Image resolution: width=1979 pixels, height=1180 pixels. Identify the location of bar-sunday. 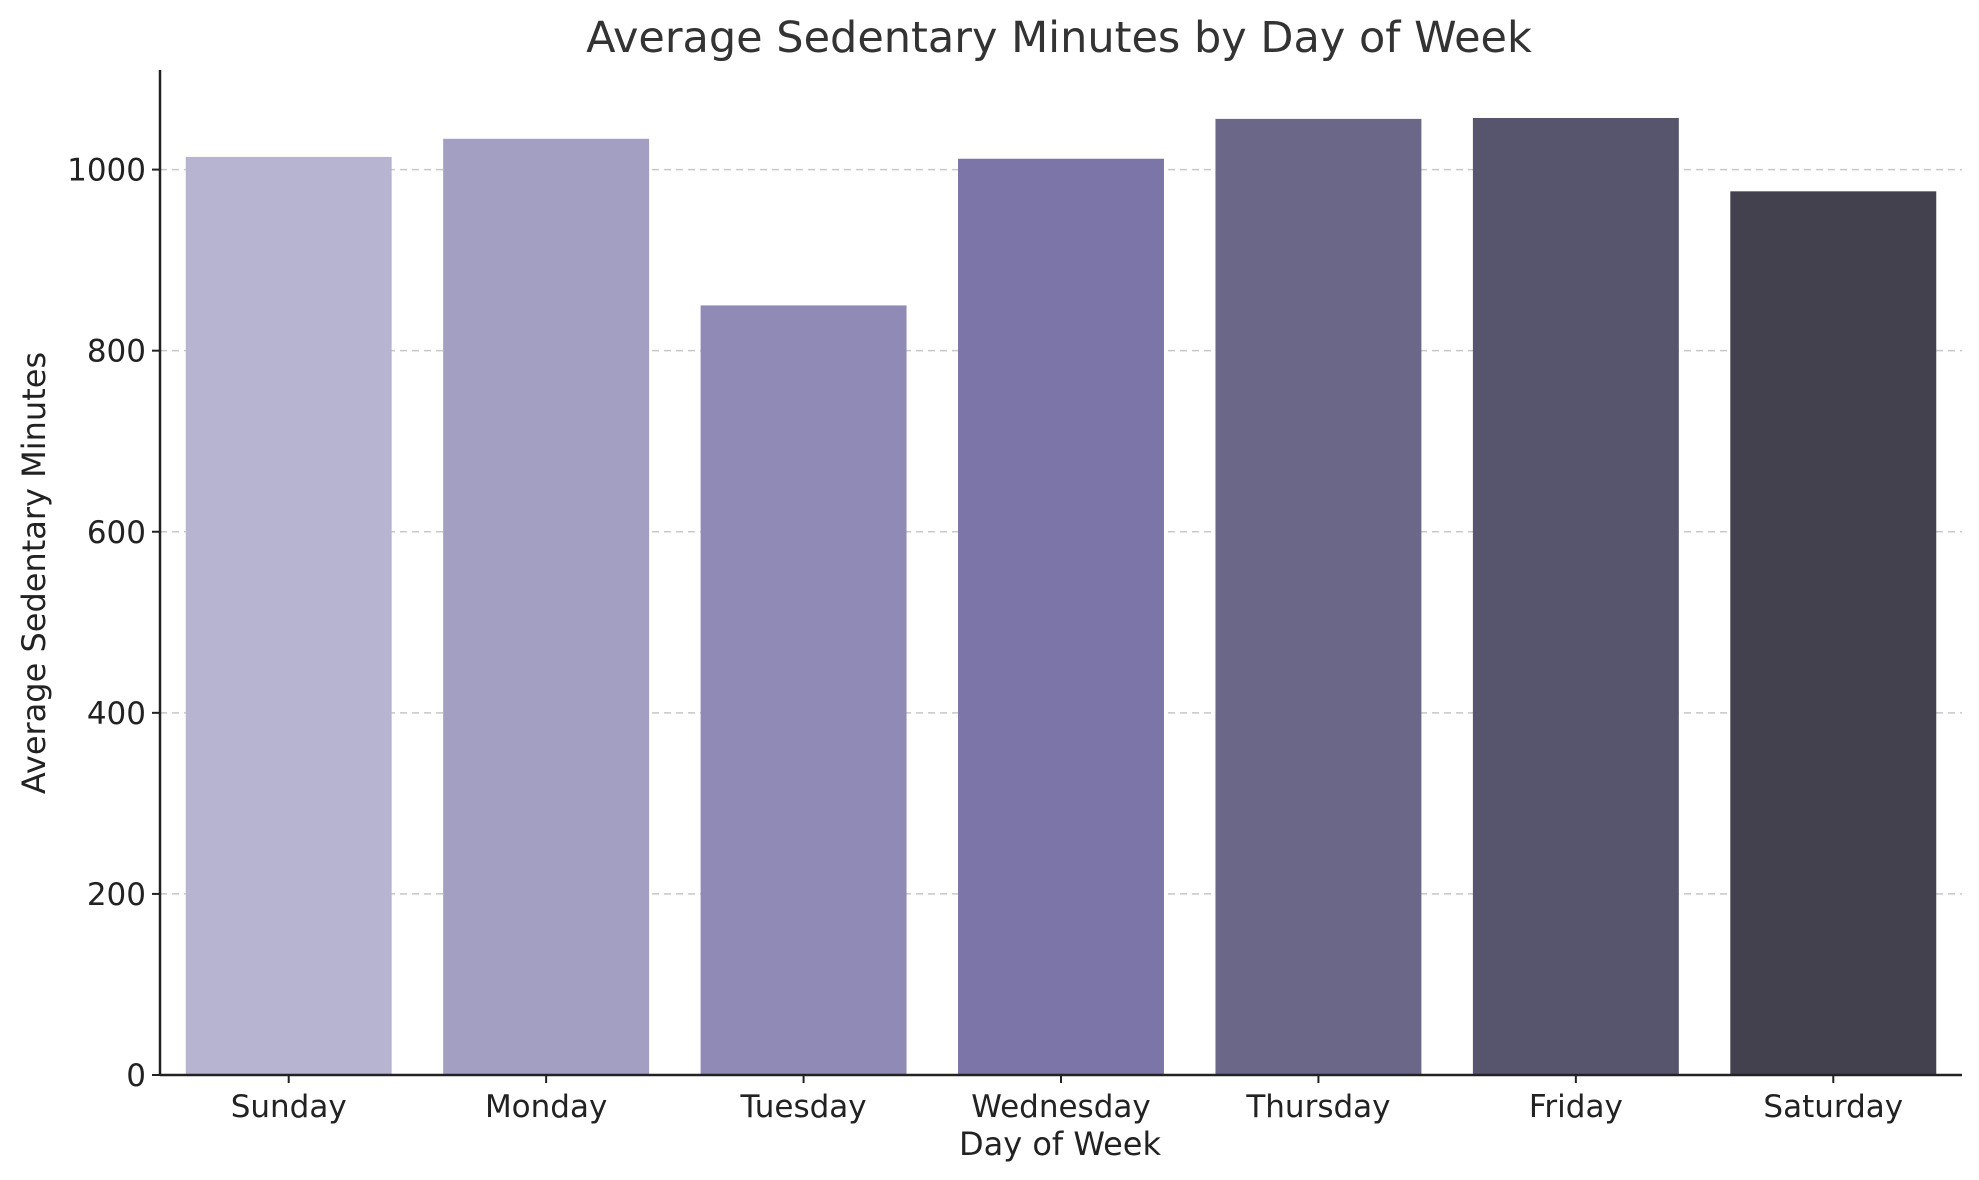
(288, 615).